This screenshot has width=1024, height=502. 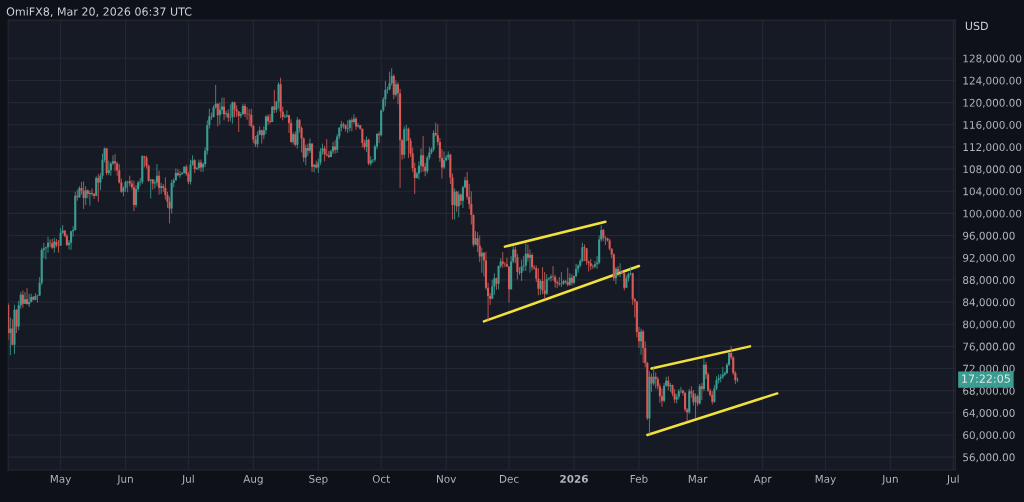 What do you see at coordinates (992, 59) in the screenshot?
I see `y-tick-label: 128,000.00` at bounding box center [992, 59].